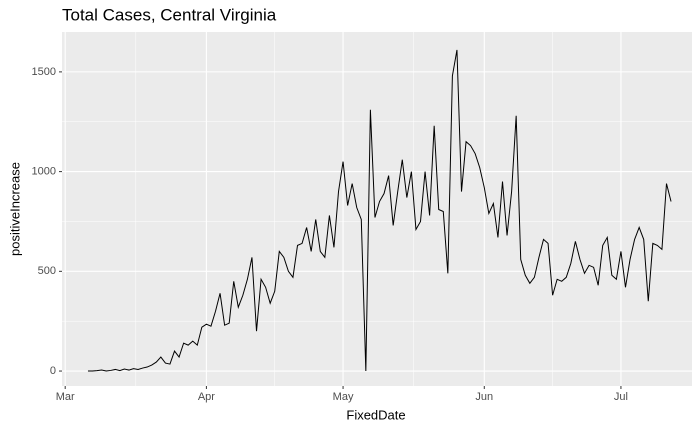  I want to click on y-tick-label: 0, so click(53, 371).